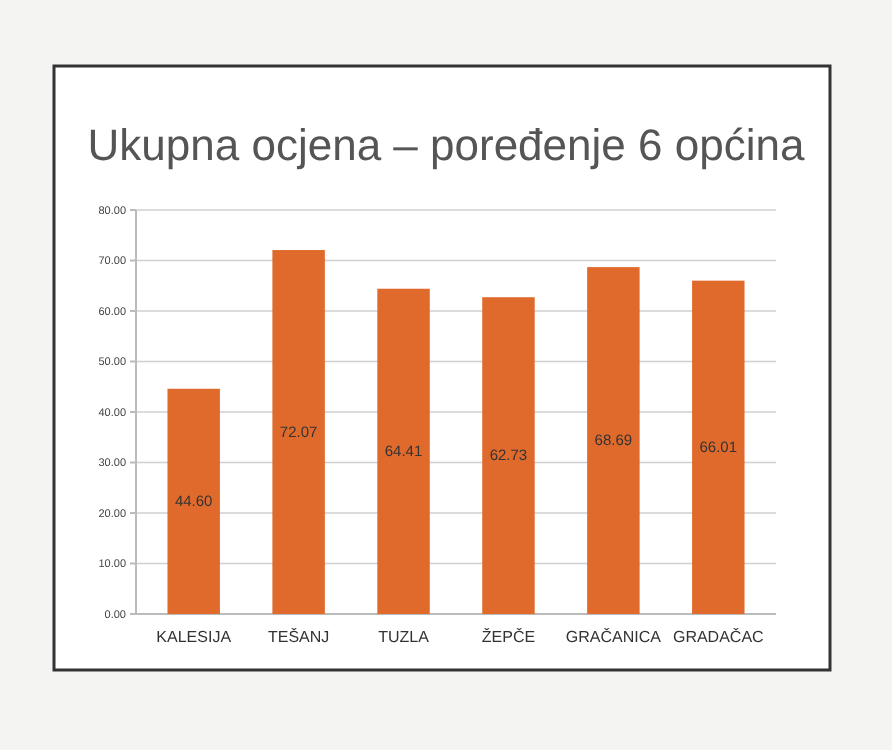 This screenshot has width=892, height=750. I want to click on x-tick-label: GRADAČAC, so click(718, 637).